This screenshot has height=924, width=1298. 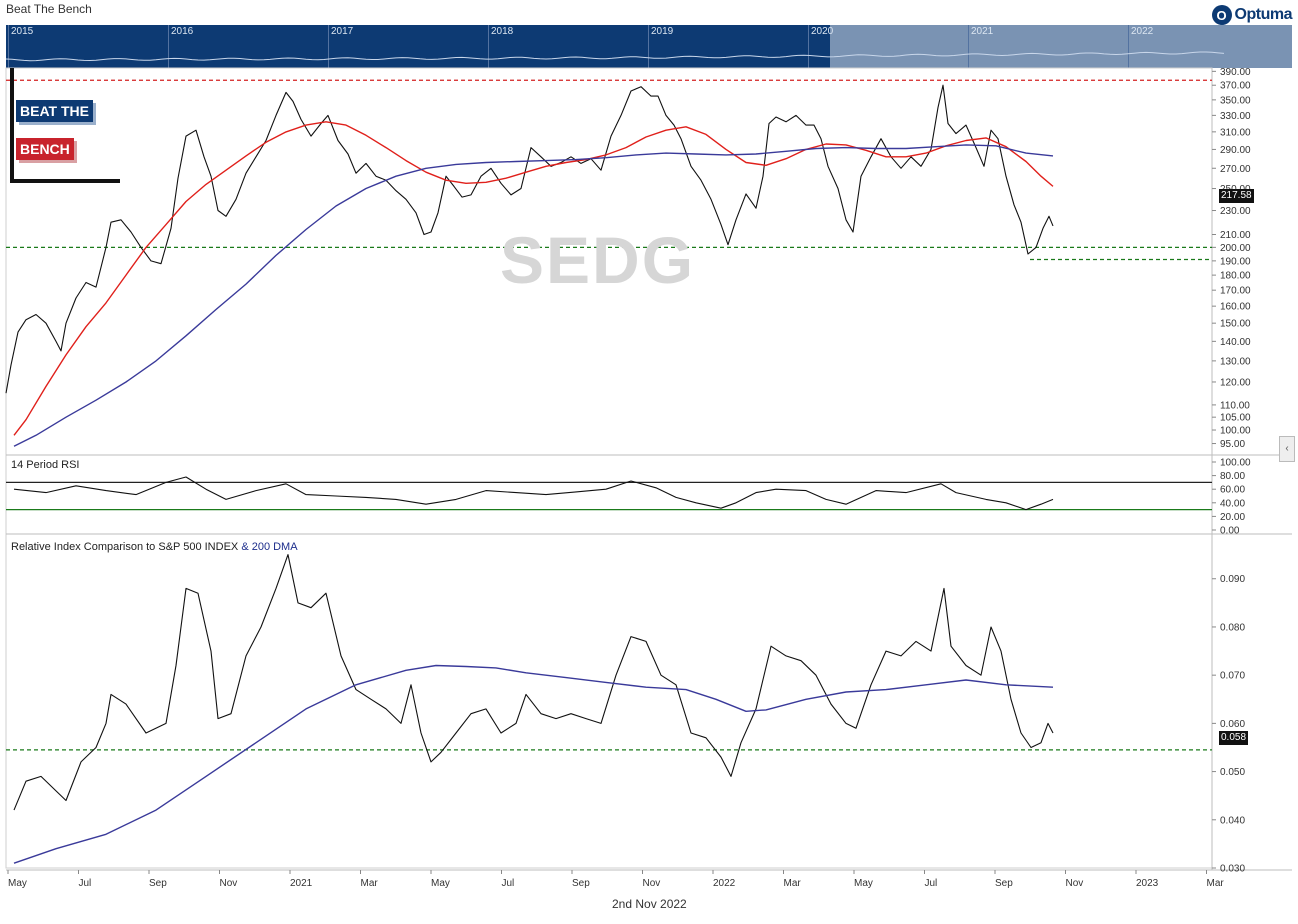 I want to click on y-tick-label-1-4: 80.00, so click(x=1232, y=476).